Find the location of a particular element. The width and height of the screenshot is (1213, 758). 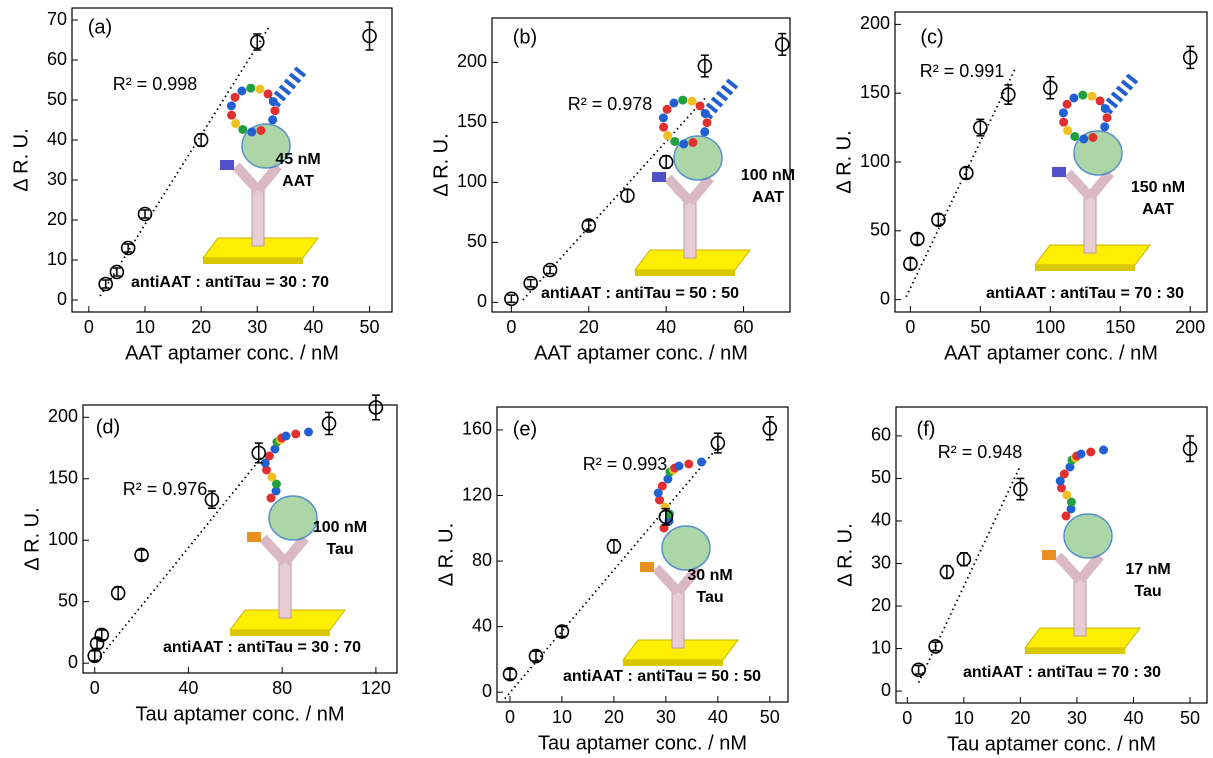

ratio: antiAAT : antiTau = 70 : 30 is located at coordinates (1062, 672).